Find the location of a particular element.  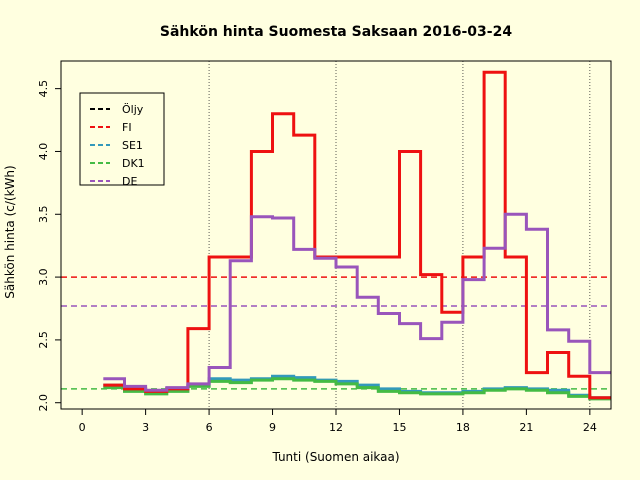

x-tick-label: 6 is located at coordinates (209, 427).